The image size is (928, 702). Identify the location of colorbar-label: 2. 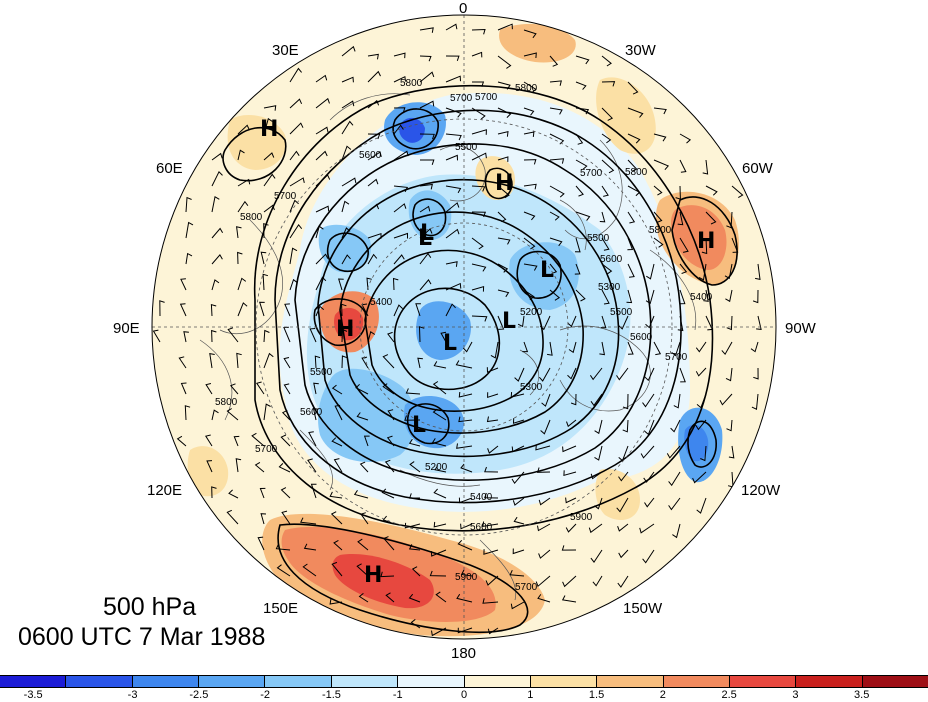
(662, 695).